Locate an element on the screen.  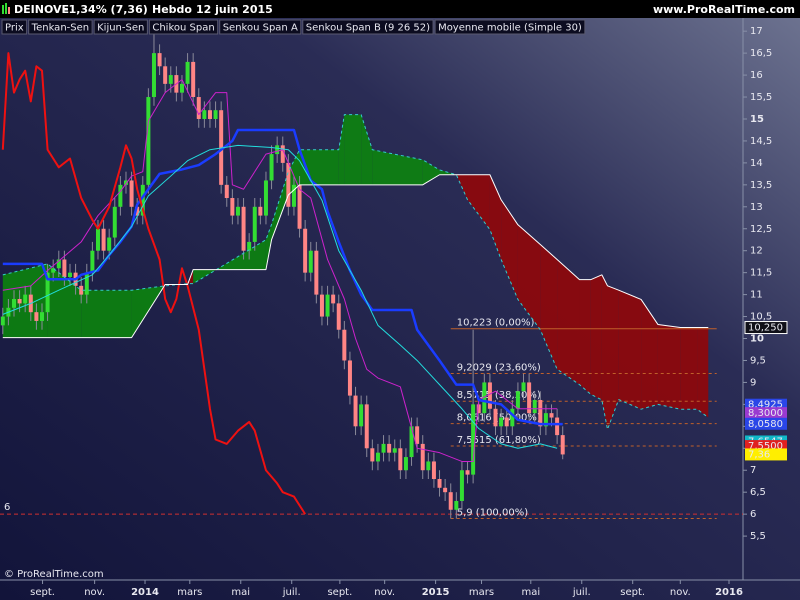
x-tick-label: sept. is located at coordinates (632, 592).